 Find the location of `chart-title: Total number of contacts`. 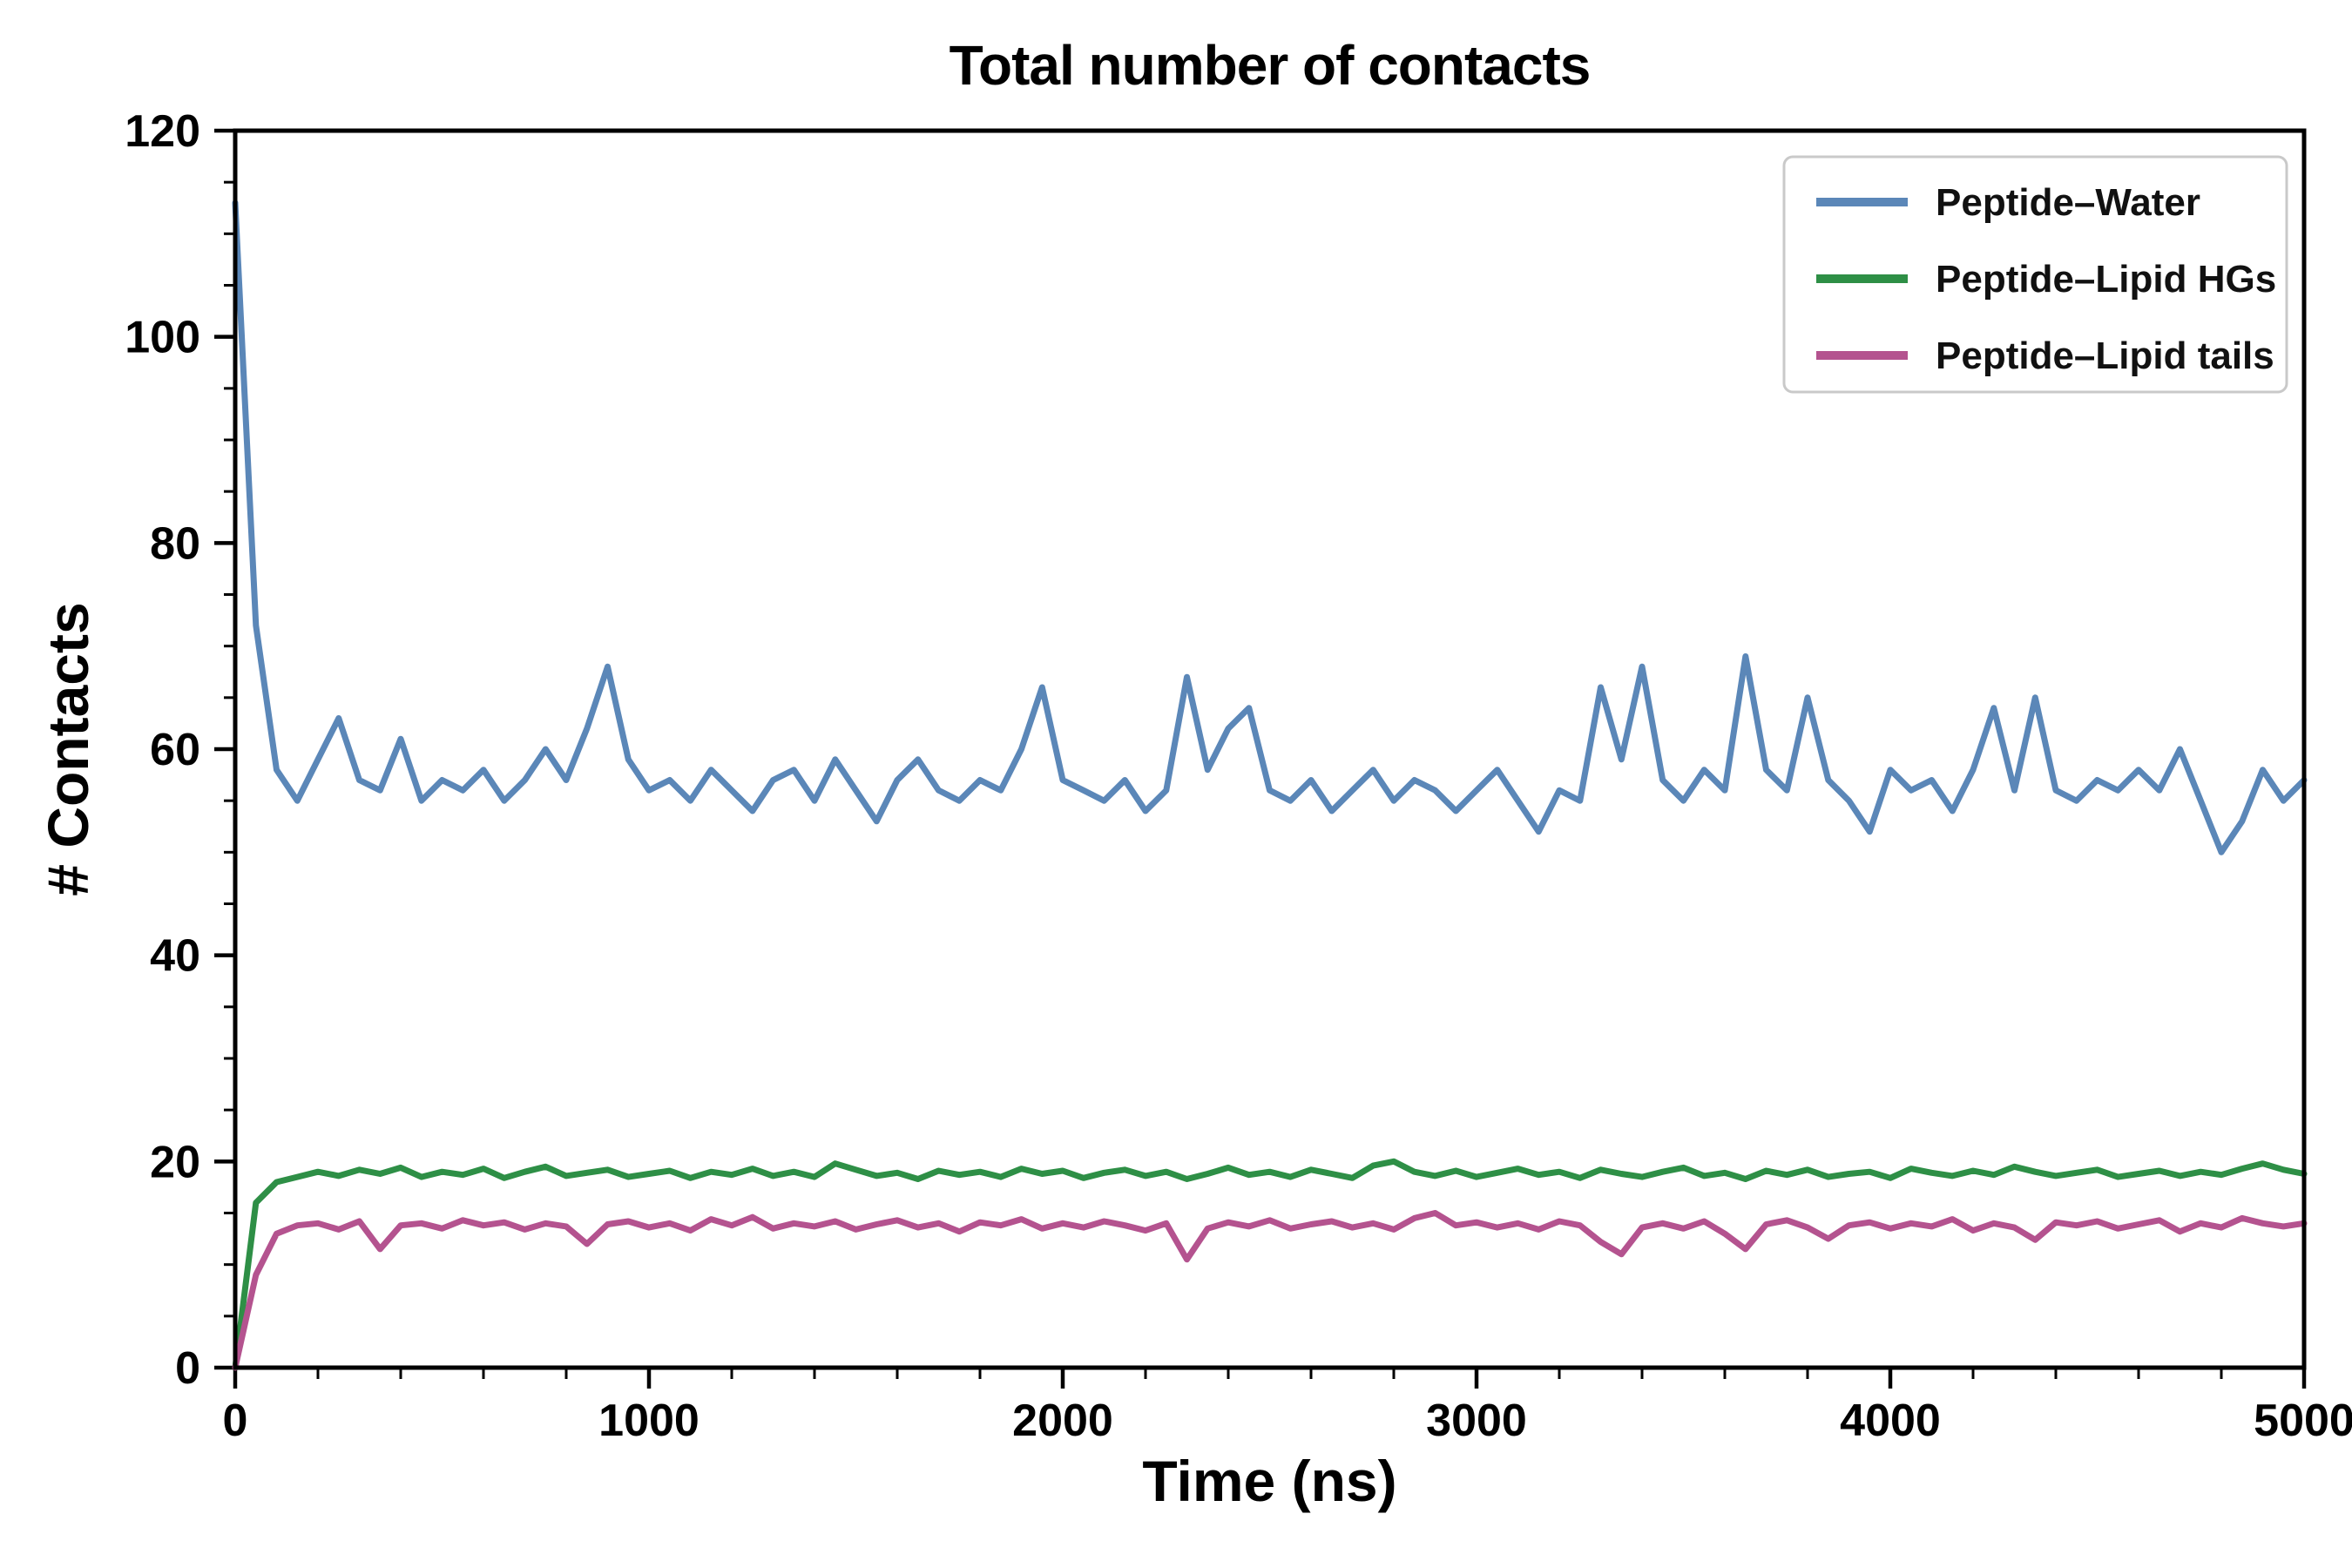

chart-title: Total number of contacts is located at coordinates (1270, 66).